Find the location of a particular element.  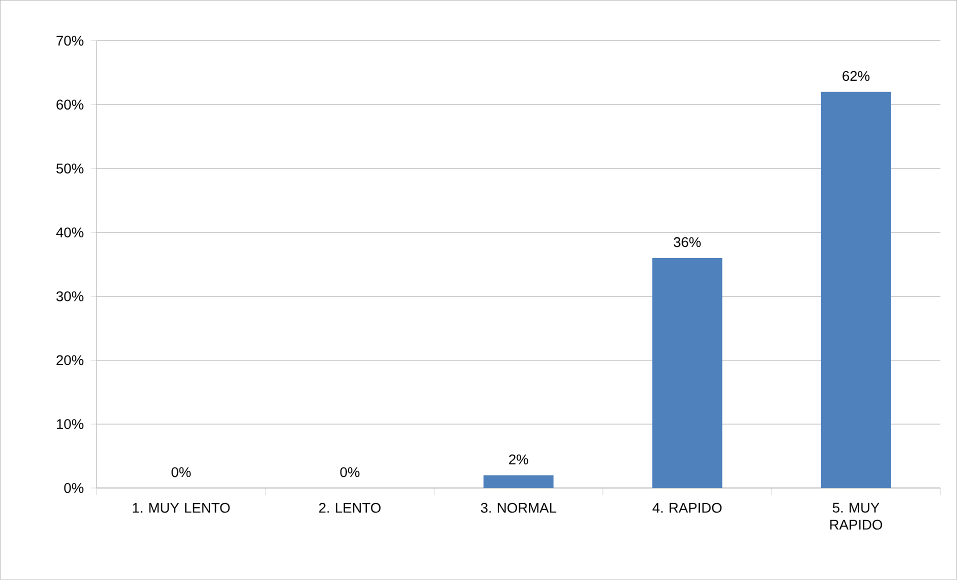

x-tick-label: 5. MUY RAPIDO is located at coordinates (856, 516).